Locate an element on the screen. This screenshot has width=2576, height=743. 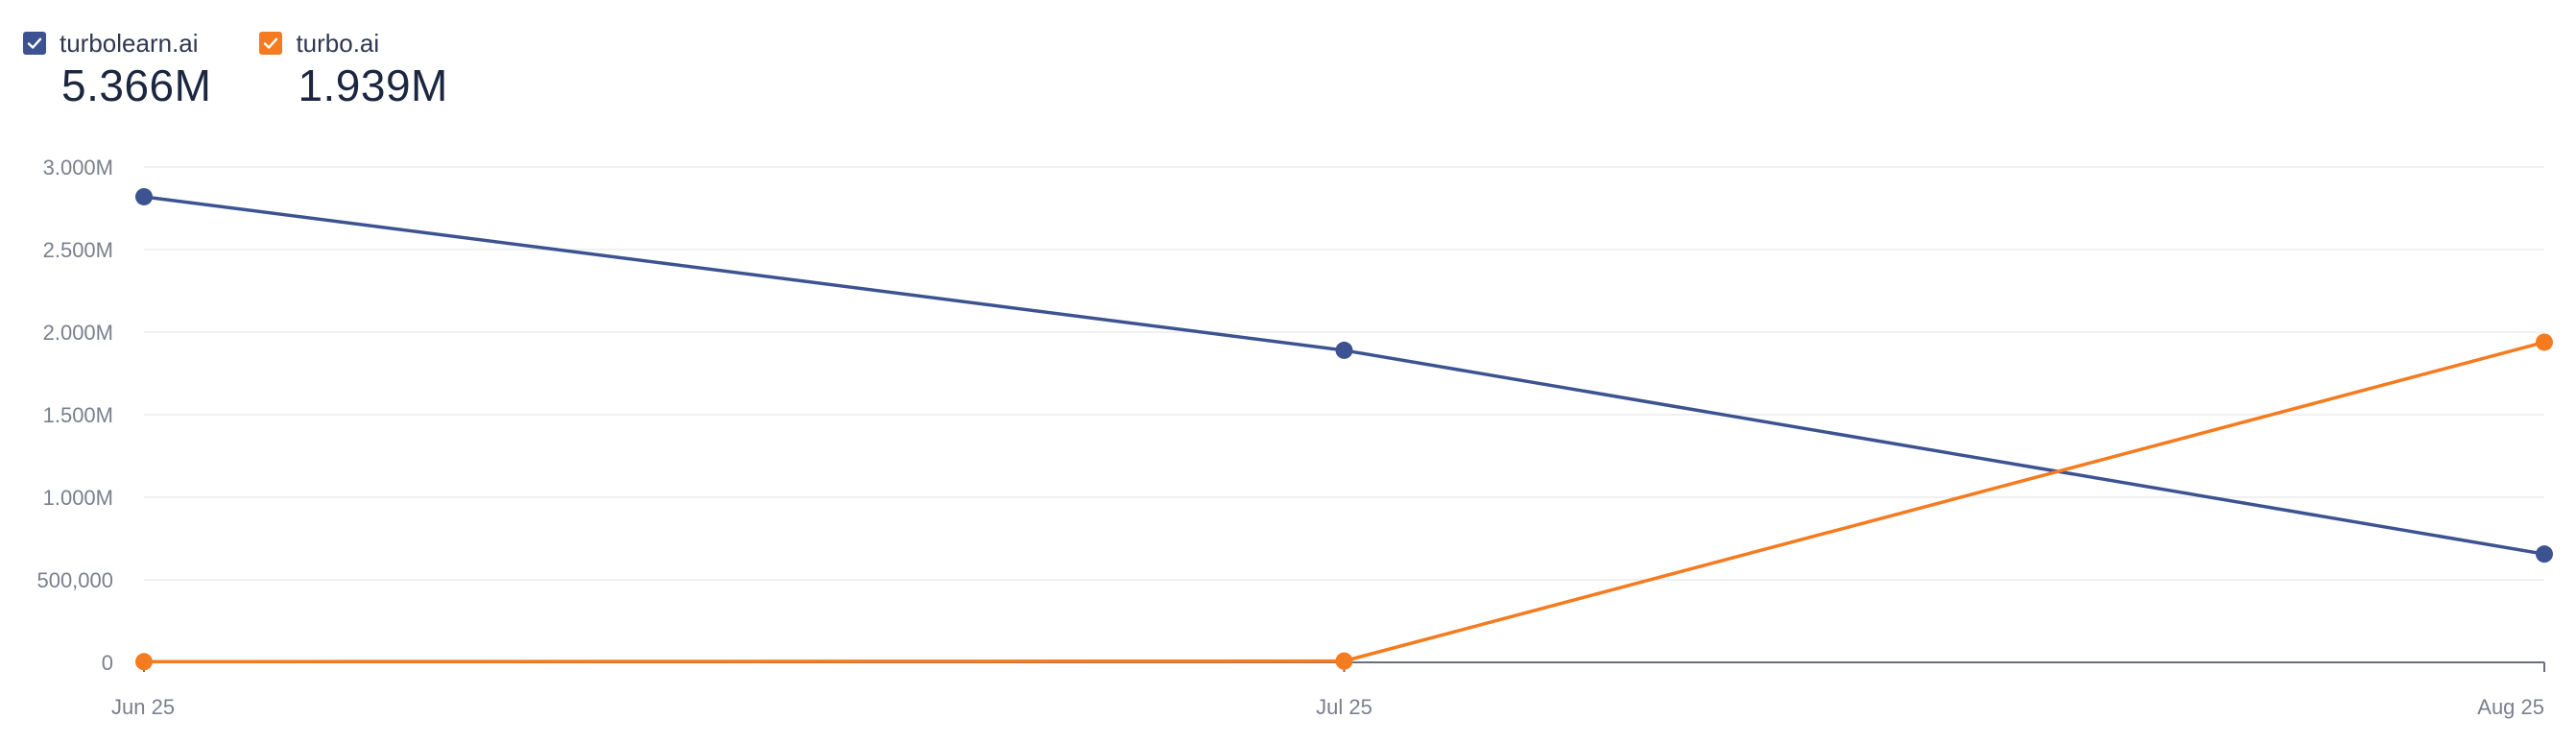
y-tick-label: 2.000M is located at coordinates (78, 333).